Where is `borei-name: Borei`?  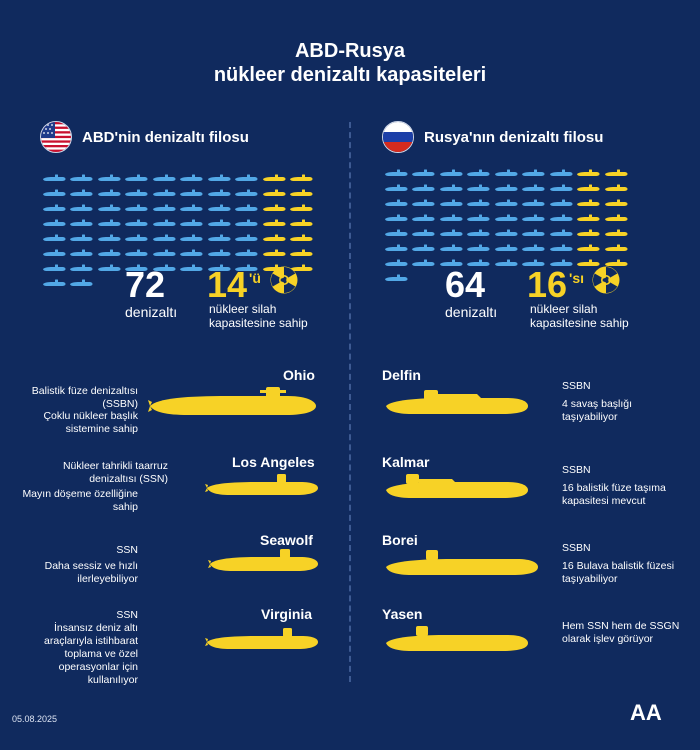
borei-name: Borei is located at coordinates (400, 540).